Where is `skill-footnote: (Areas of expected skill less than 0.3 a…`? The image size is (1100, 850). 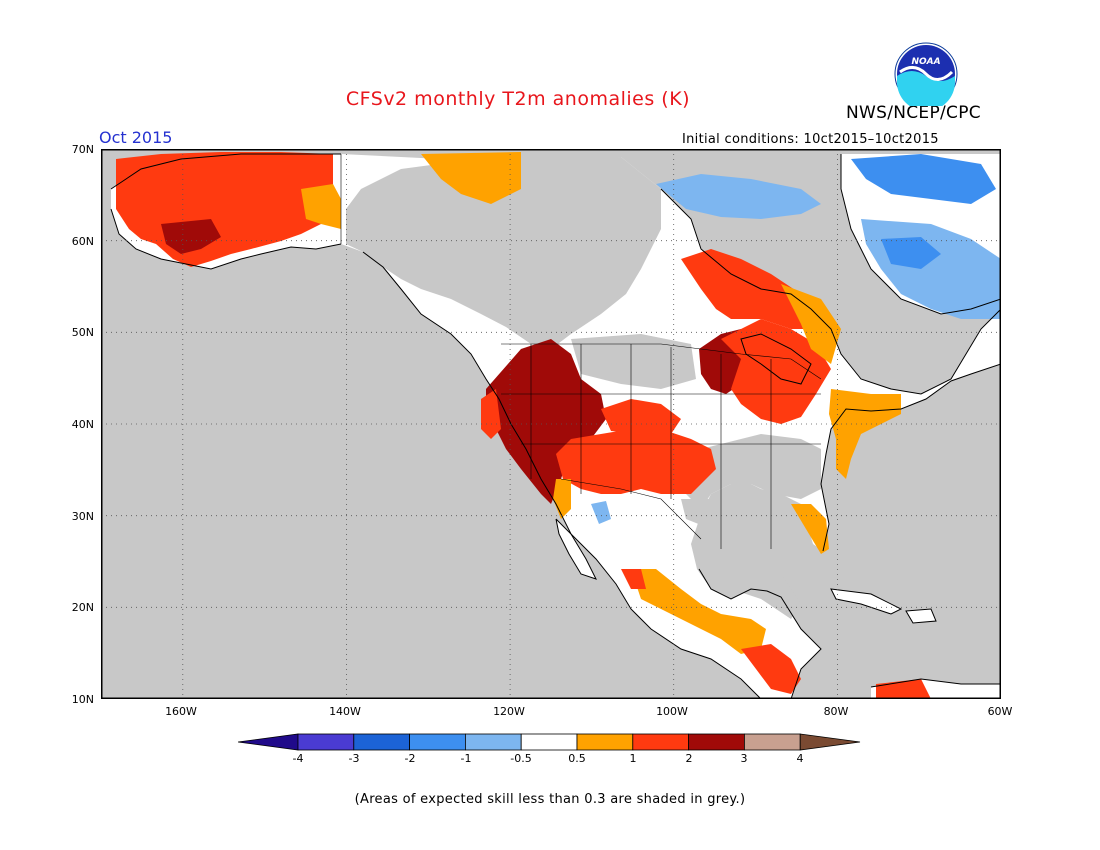
skill-footnote: (Areas of expected skill less than 0.3 a… is located at coordinates (550, 799).